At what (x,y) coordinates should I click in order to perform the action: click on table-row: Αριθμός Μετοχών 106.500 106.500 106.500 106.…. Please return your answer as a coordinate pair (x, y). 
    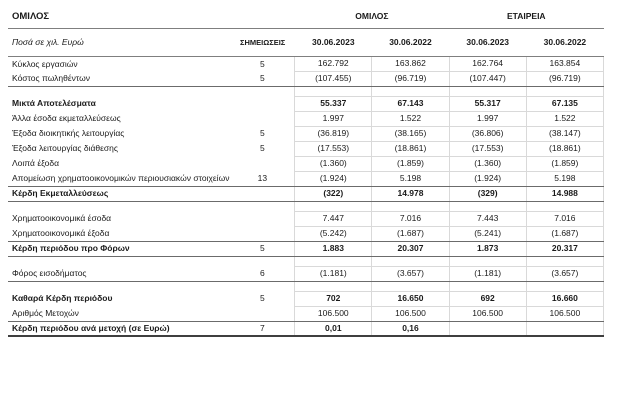
    Looking at the image, I should click on (306, 313).